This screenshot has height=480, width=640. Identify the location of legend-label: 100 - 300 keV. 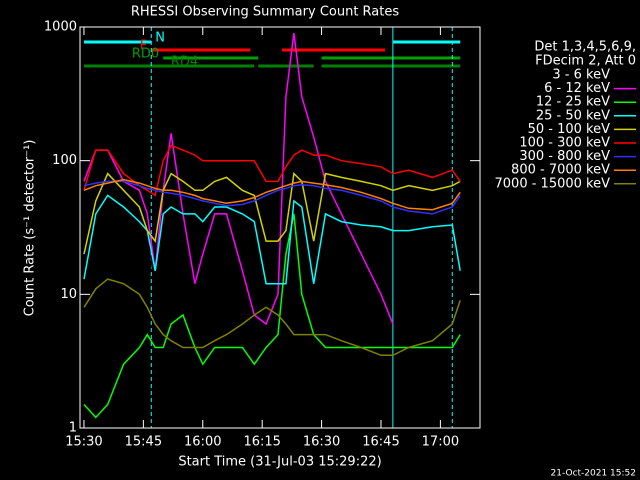
(564, 143).